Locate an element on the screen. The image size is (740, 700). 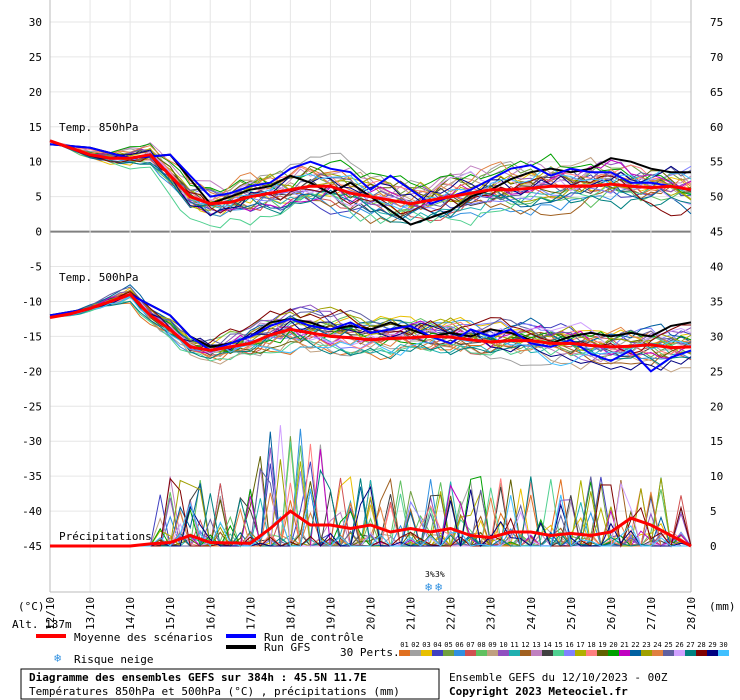
member-19-850-line is located at coordinates (370, 172).